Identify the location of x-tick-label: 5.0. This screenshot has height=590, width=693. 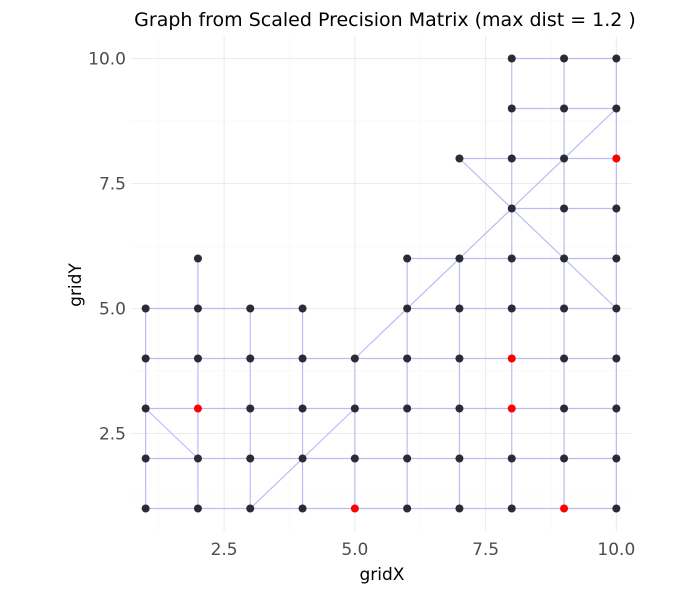
(354, 550).